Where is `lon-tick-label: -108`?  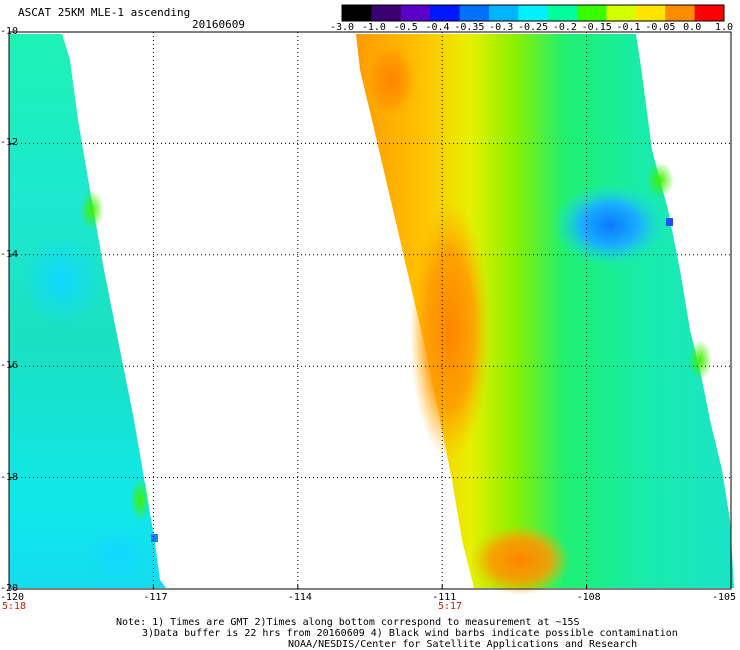
lon-tick-label: -108 is located at coordinates (588, 597).